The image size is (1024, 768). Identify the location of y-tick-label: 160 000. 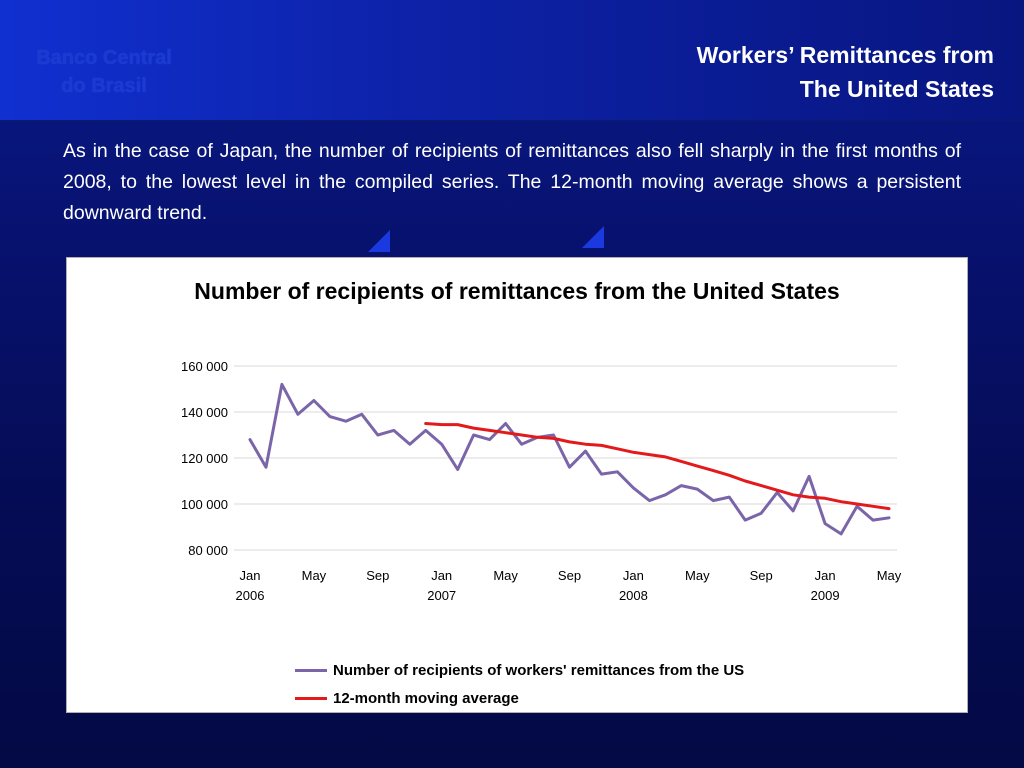
(204, 366).